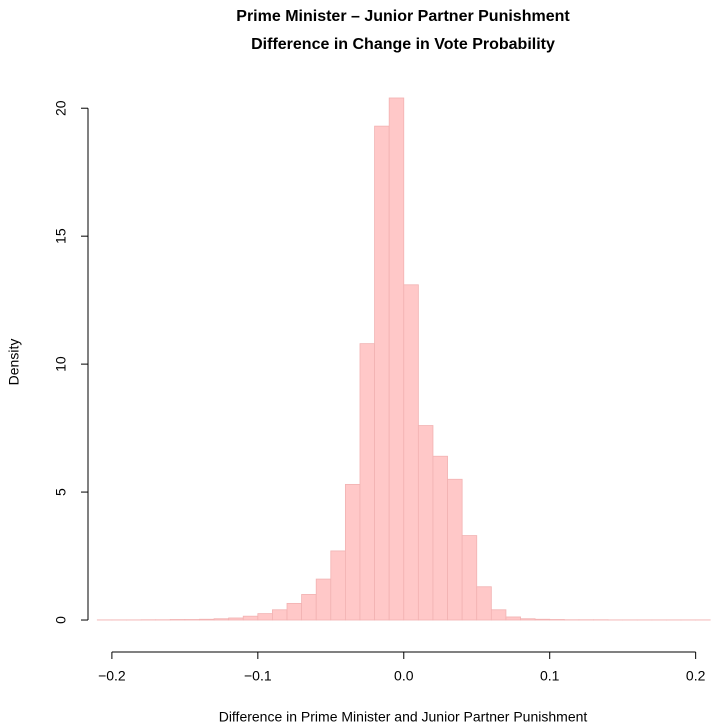 This screenshot has height=728, width=719. What do you see at coordinates (258, 676) in the screenshot?
I see `x-tick-label: −0.1` at bounding box center [258, 676].